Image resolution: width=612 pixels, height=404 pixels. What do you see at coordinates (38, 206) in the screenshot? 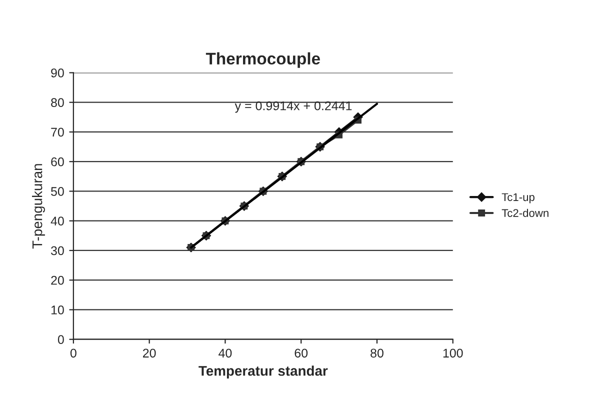
I see `y-axis-title: T-pengukuran` at bounding box center [38, 206].